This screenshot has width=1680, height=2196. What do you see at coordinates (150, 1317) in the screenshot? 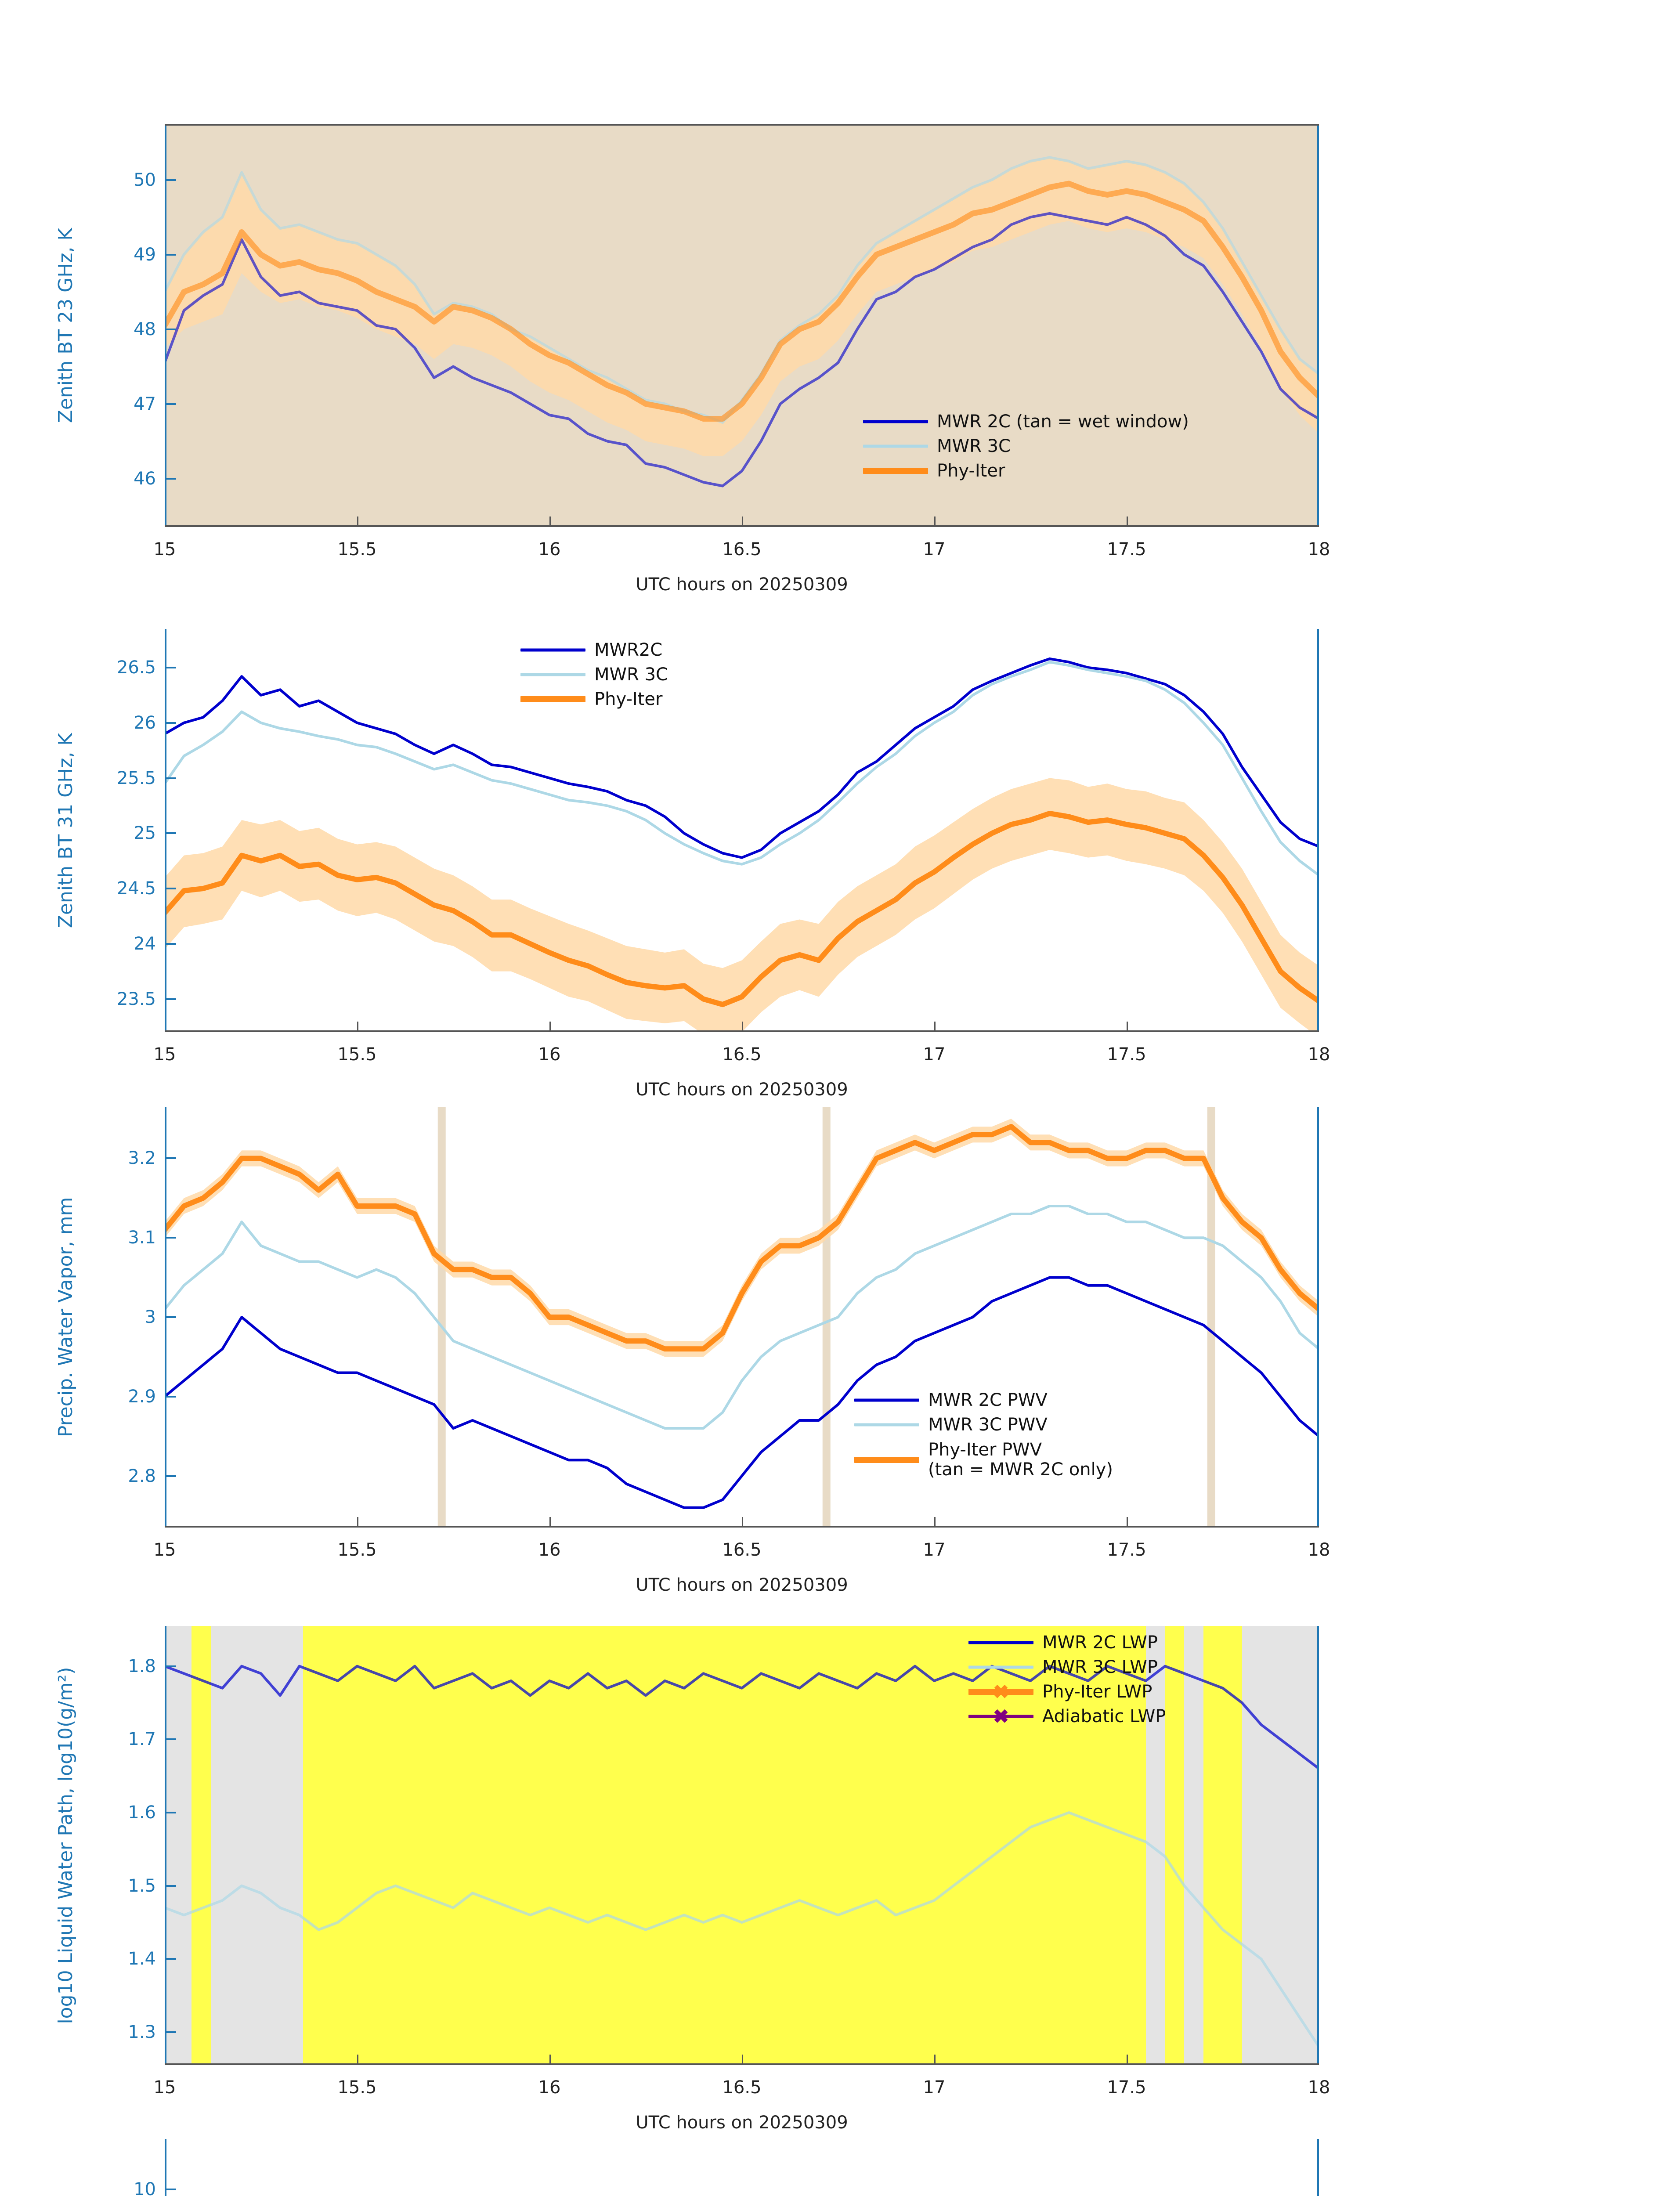
I see `y-tick-label: 3` at bounding box center [150, 1317].